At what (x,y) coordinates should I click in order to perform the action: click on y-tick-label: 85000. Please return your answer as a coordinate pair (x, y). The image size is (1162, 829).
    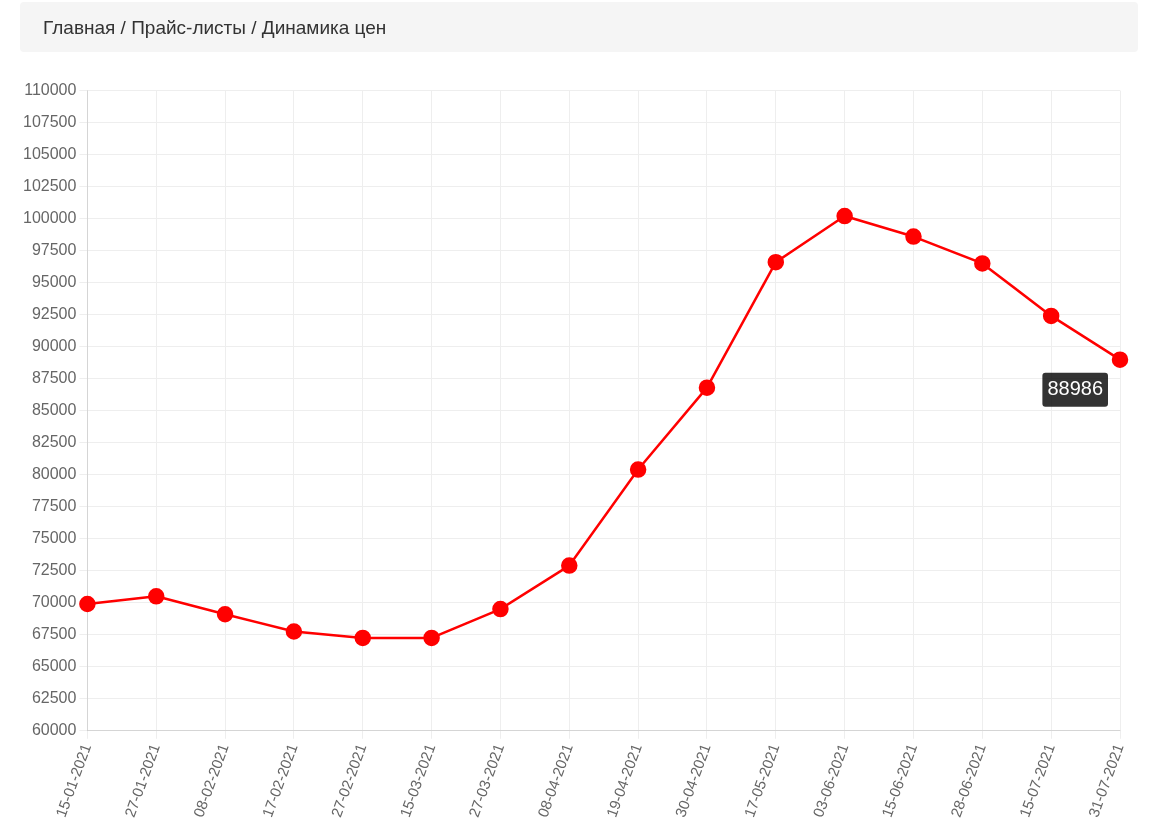
    Looking at the image, I should click on (54, 410).